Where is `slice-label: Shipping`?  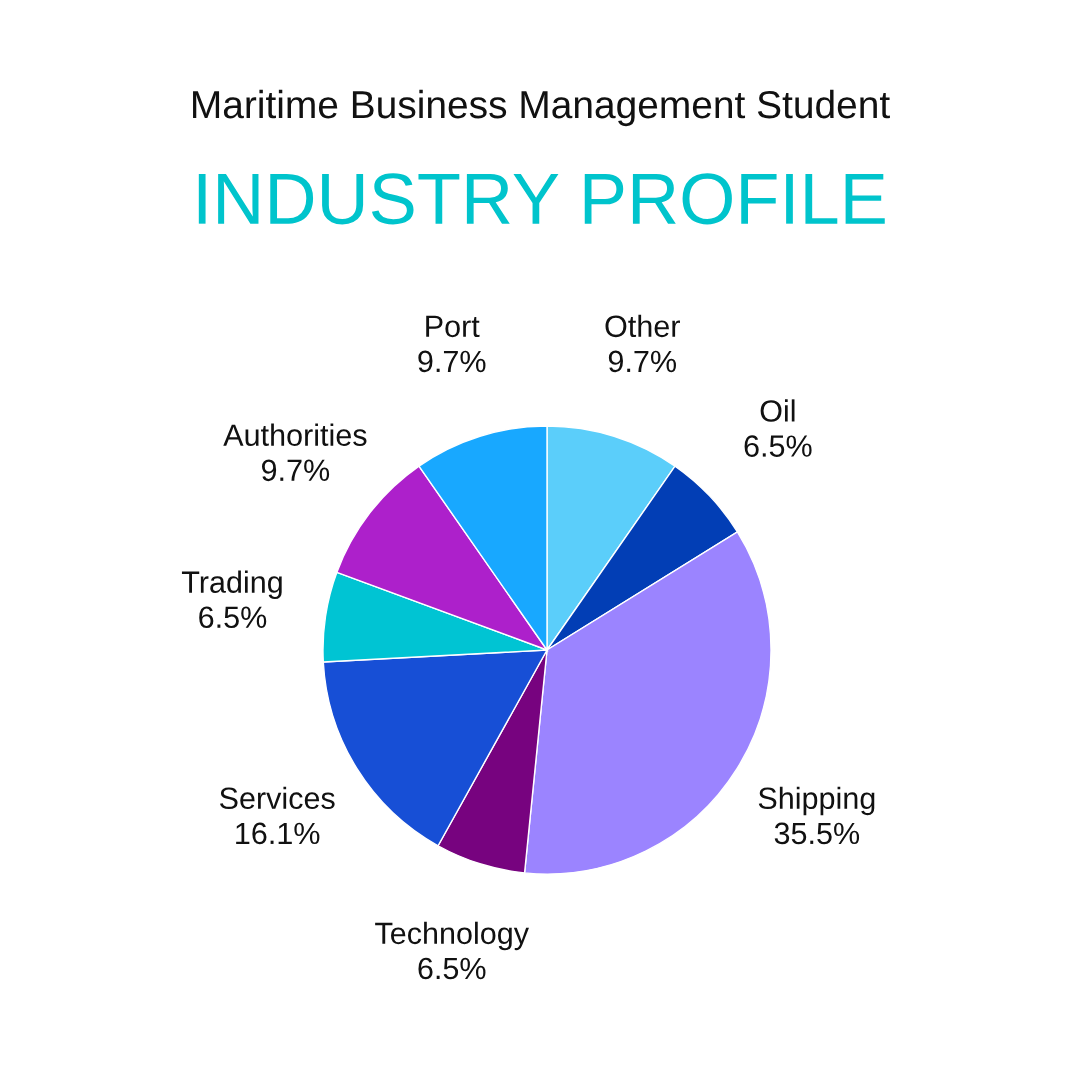 slice-label: Shipping is located at coordinates (816, 801).